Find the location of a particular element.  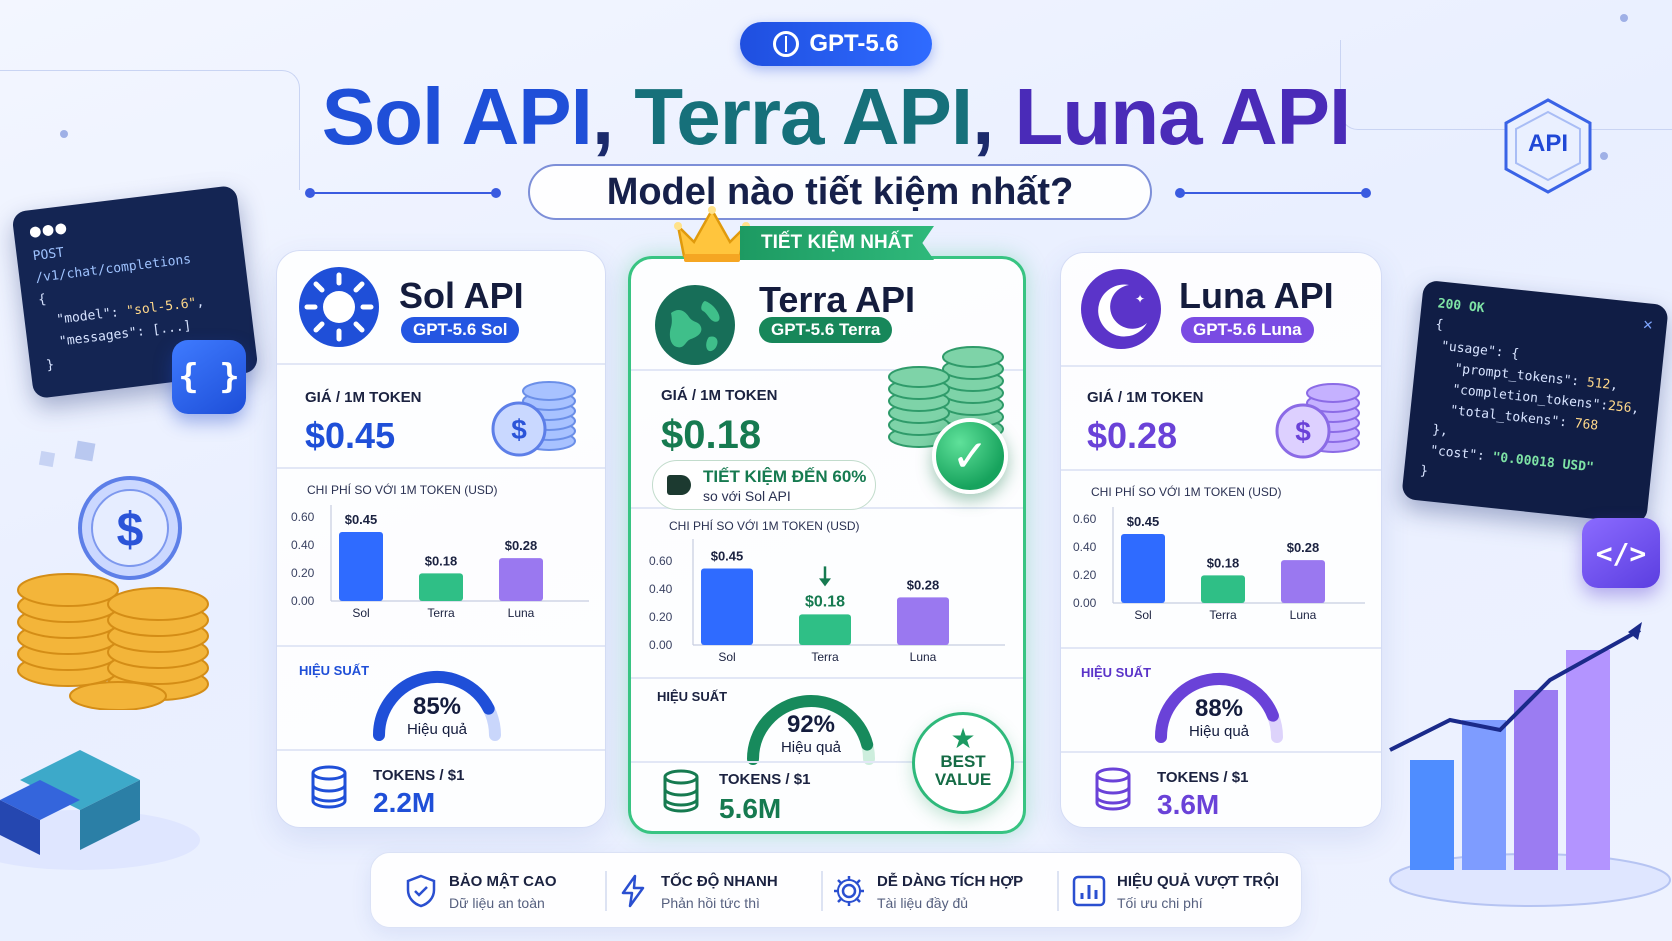

card-name: Terra API is located at coordinates (837, 299).